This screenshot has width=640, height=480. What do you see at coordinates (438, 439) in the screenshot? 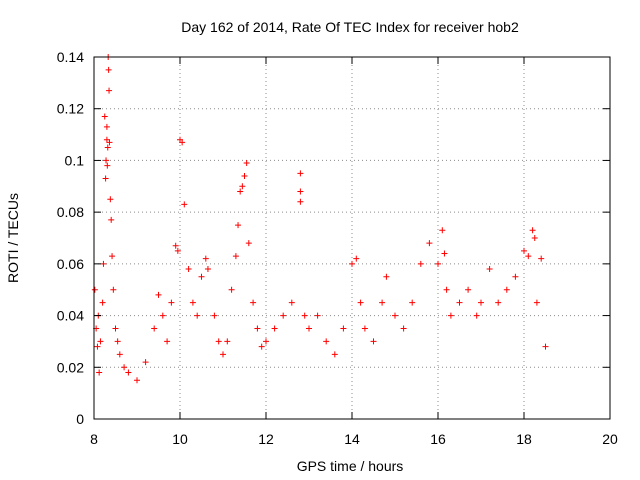
I see `x-tick-label: 16` at bounding box center [438, 439].